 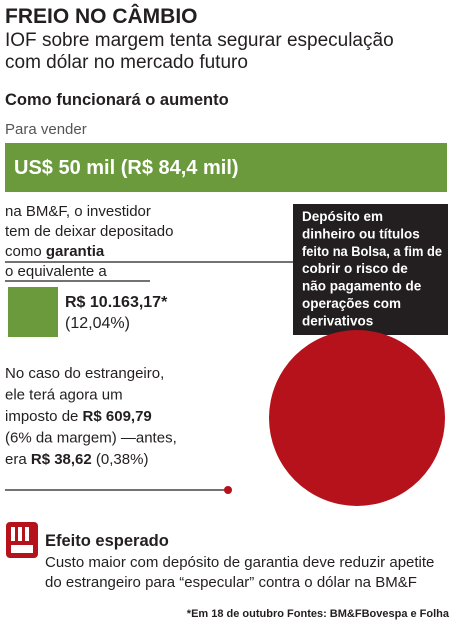 What do you see at coordinates (372, 251) in the screenshot?
I see `definition-line: feito na Bolsa, a fim de` at bounding box center [372, 251].